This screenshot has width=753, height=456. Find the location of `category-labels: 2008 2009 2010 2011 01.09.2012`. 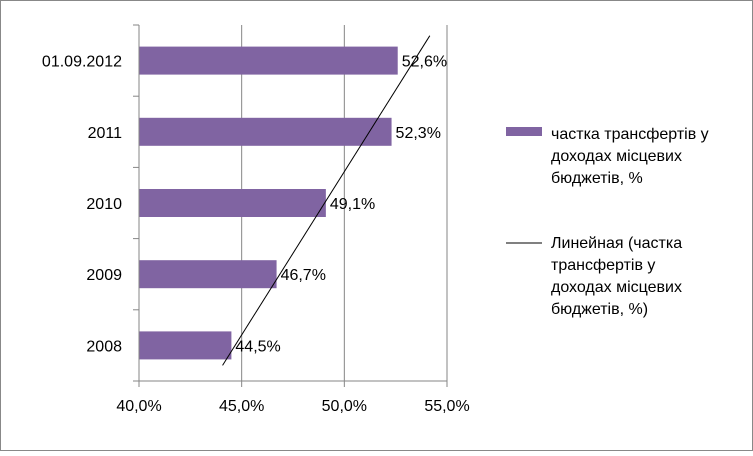

category-labels: 2008 2009 2010 2011 01.09.2012 is located at coordinates (82, 205).